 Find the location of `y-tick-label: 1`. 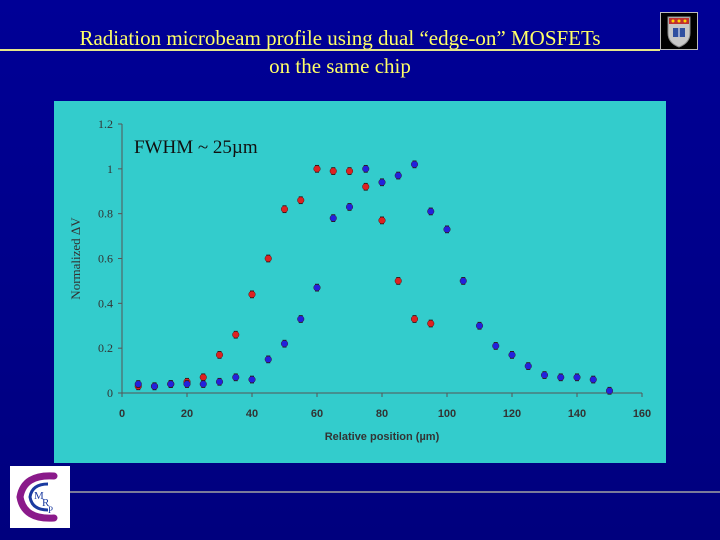

y-tick-label: 1 is located at coordinates (110, 169).